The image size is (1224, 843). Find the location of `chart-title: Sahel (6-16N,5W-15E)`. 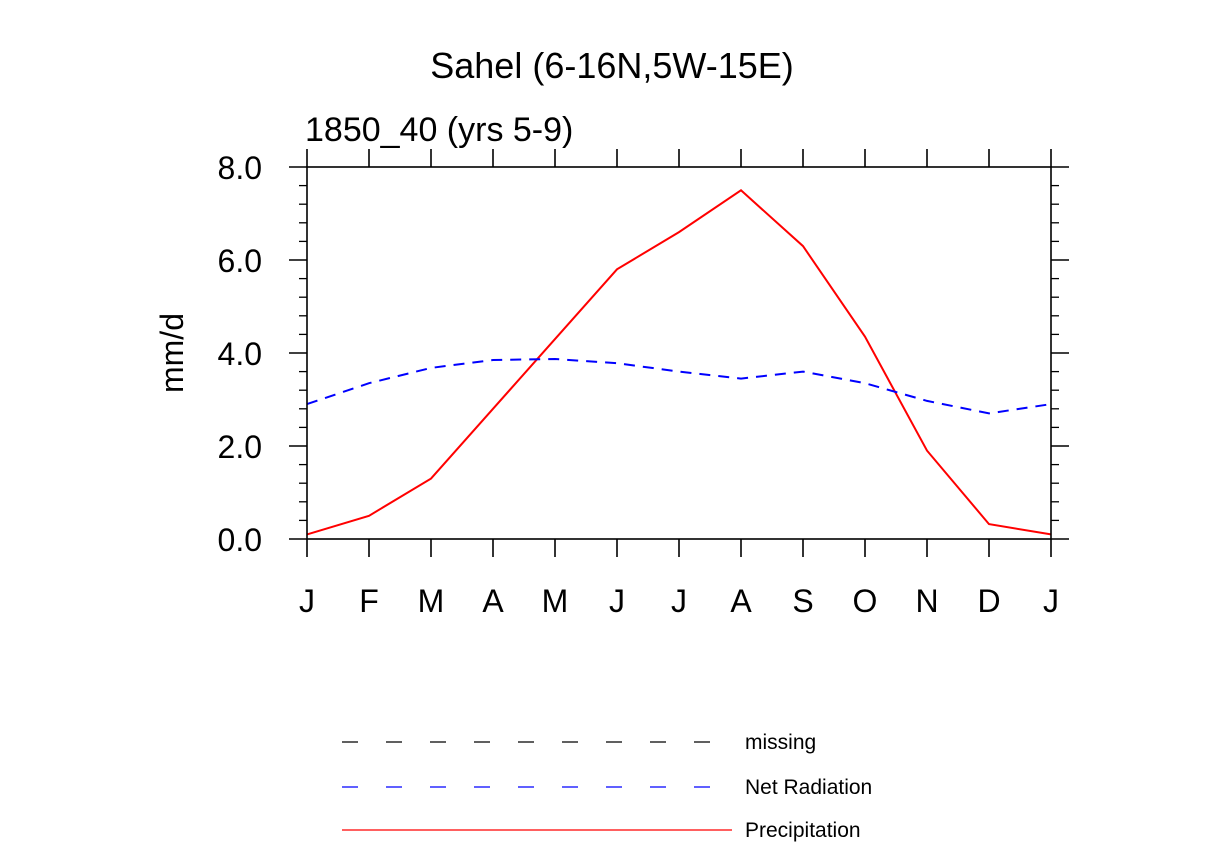

chart-title: Sahel (6-16N,5W-15E) is located at coordinates (612, 65).